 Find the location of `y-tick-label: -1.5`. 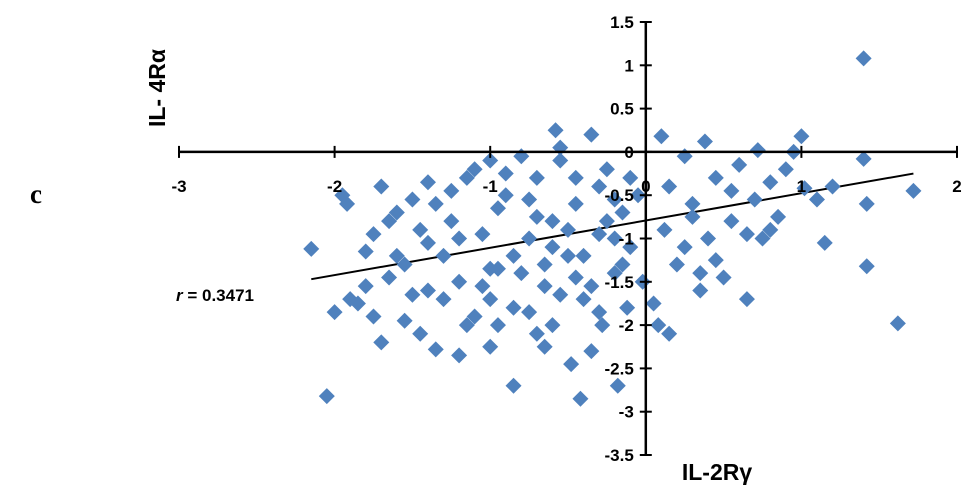

y-tick-label: -1.5 is located at coordinates (619, 282).